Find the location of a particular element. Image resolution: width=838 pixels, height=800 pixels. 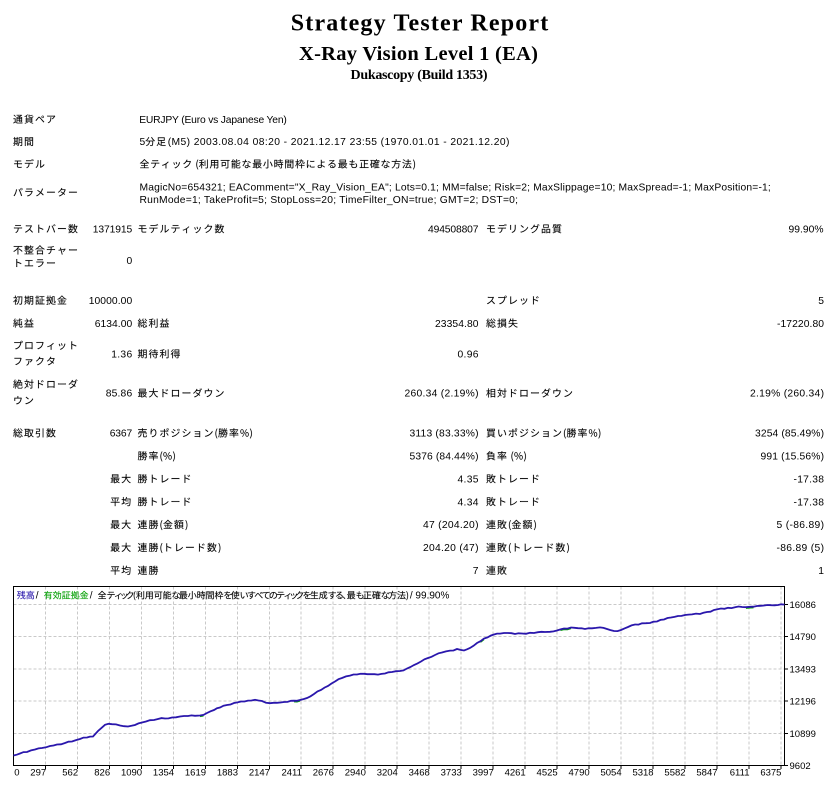

svg-text: 1371915 is located at coordinates (113, 229).